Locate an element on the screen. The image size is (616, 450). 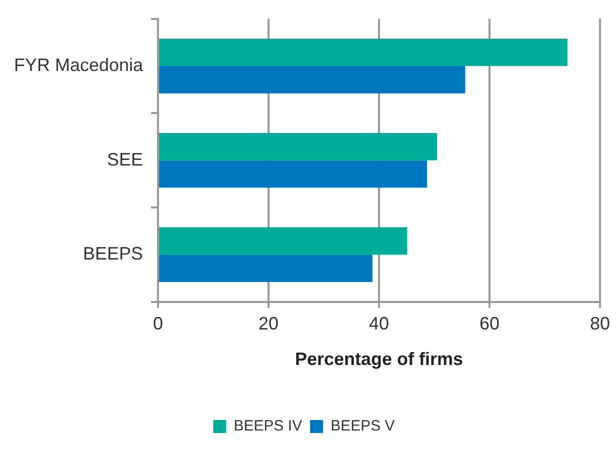
x-tick-label: 0 is located at coordinates (158, 324).